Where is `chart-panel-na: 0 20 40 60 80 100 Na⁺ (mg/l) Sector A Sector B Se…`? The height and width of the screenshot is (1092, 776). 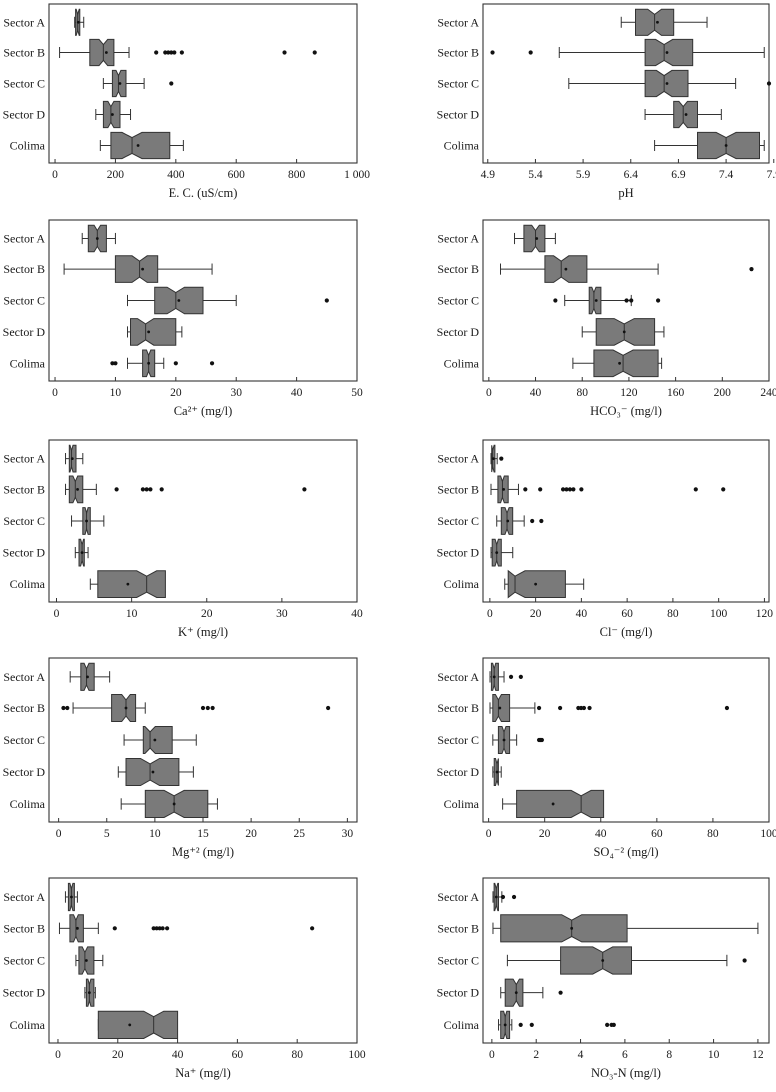
chart-panel-na: 0 20 40 60 80 100 Na⁺ (mg/l) Sector A Sector B Se… is located at coordinates (184, 978).